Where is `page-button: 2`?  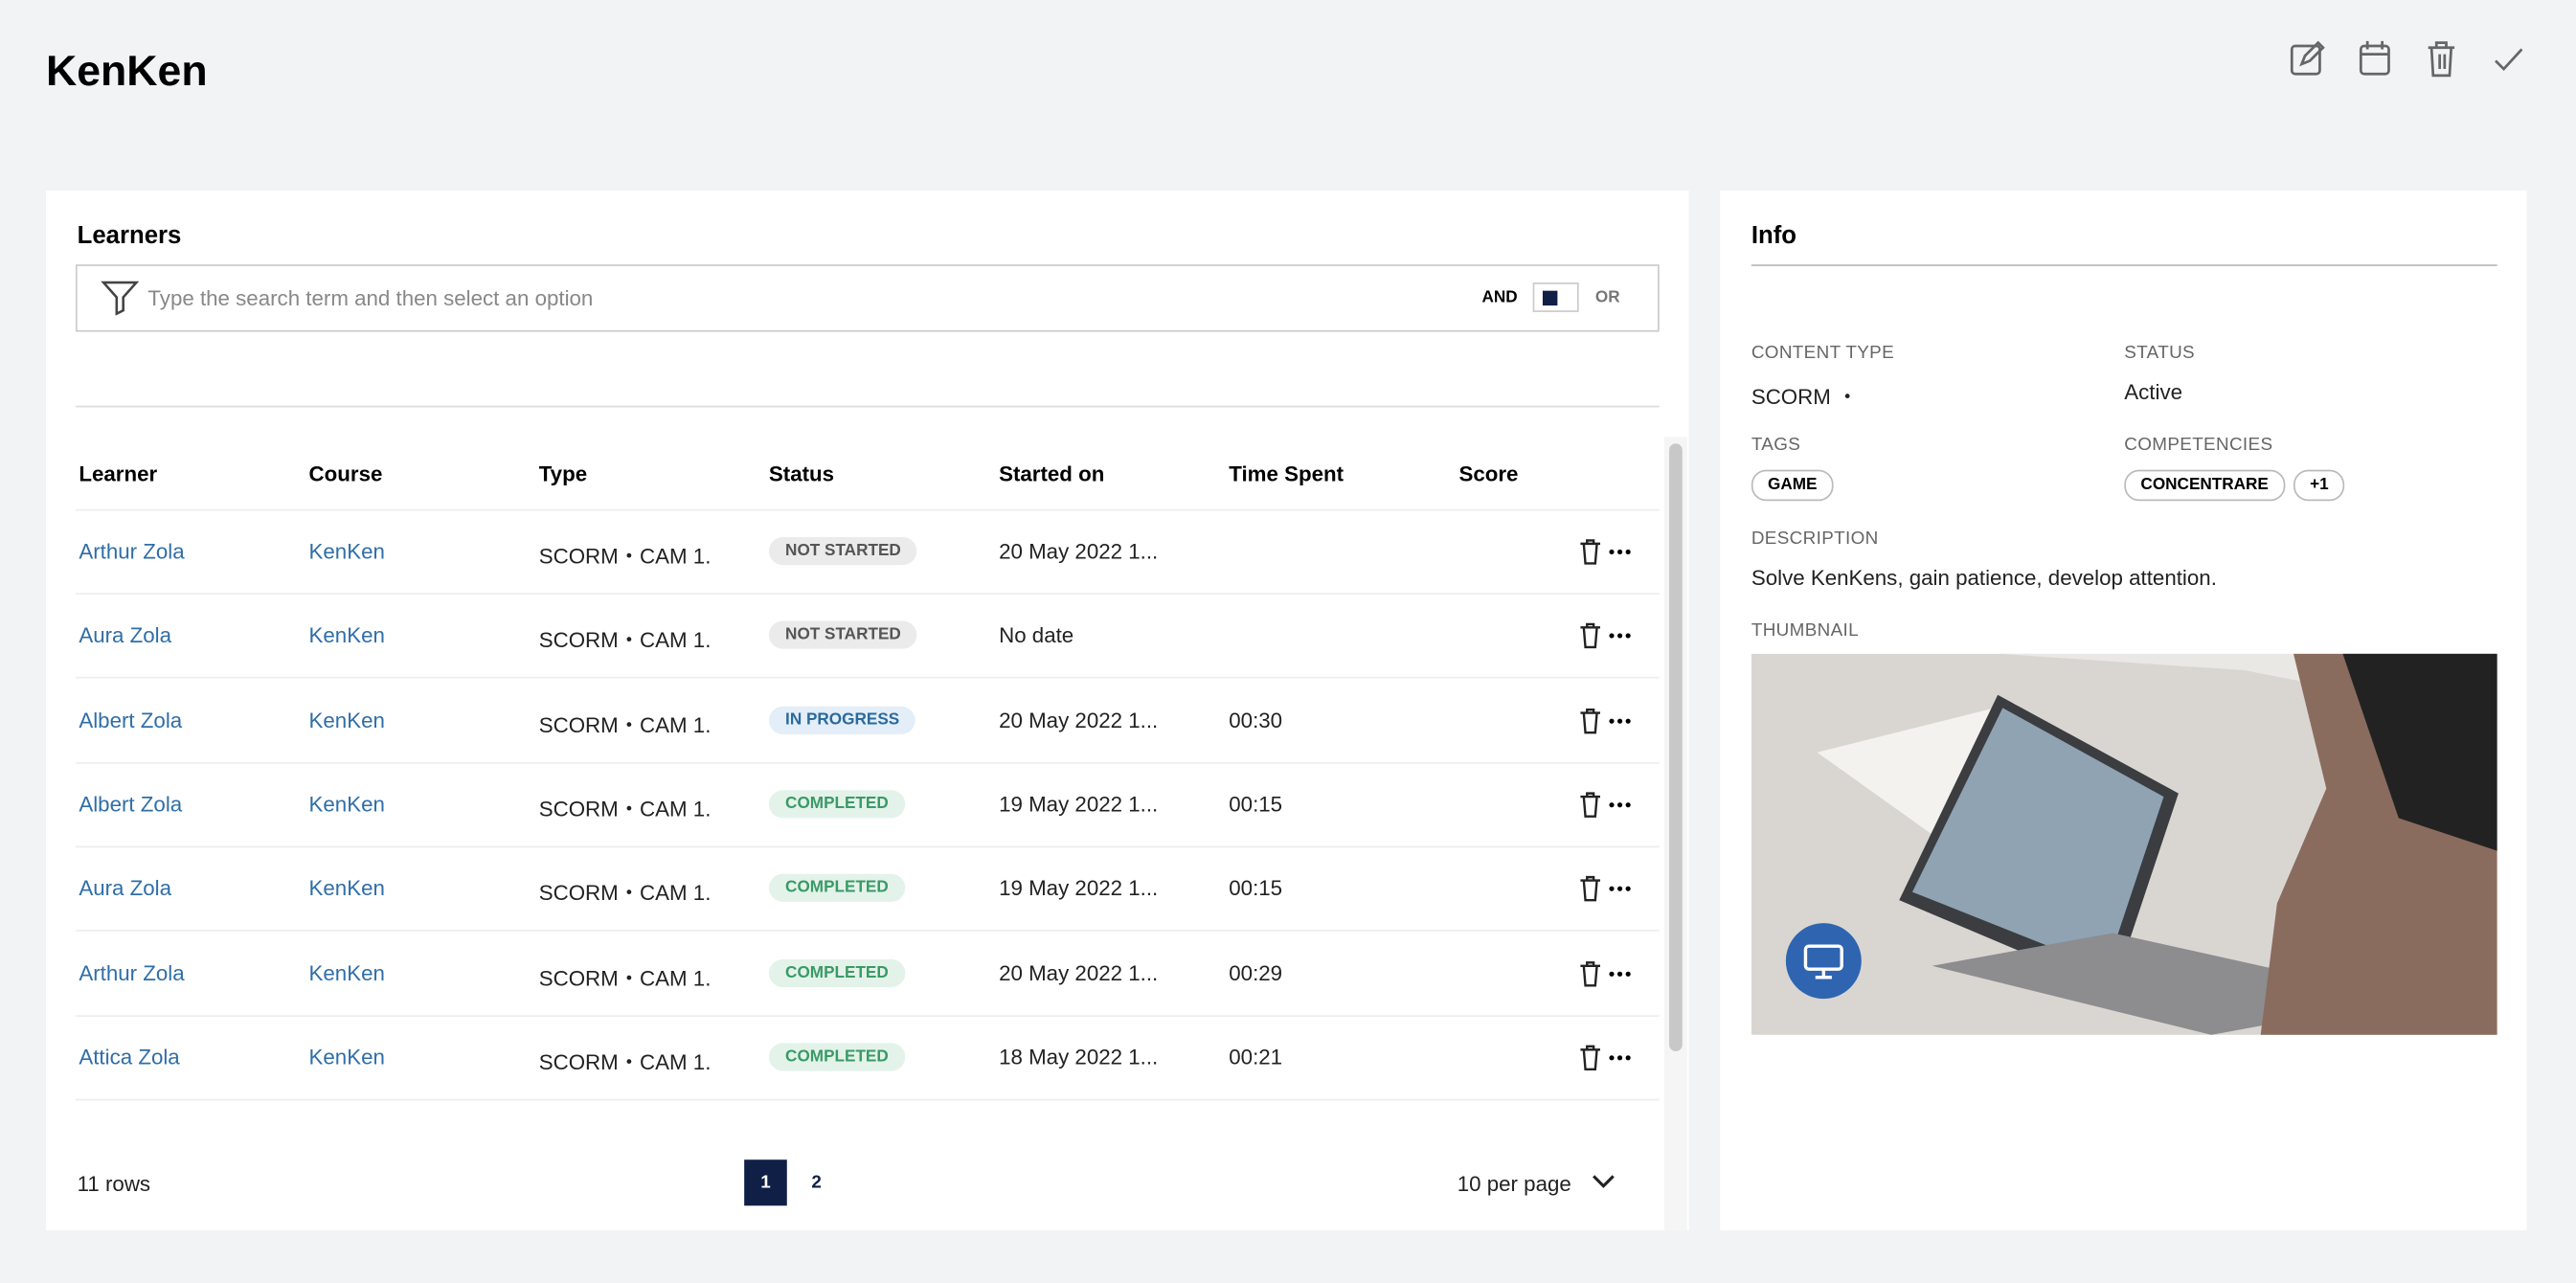 page-button: 2 is located at coordinates (816, 1182).